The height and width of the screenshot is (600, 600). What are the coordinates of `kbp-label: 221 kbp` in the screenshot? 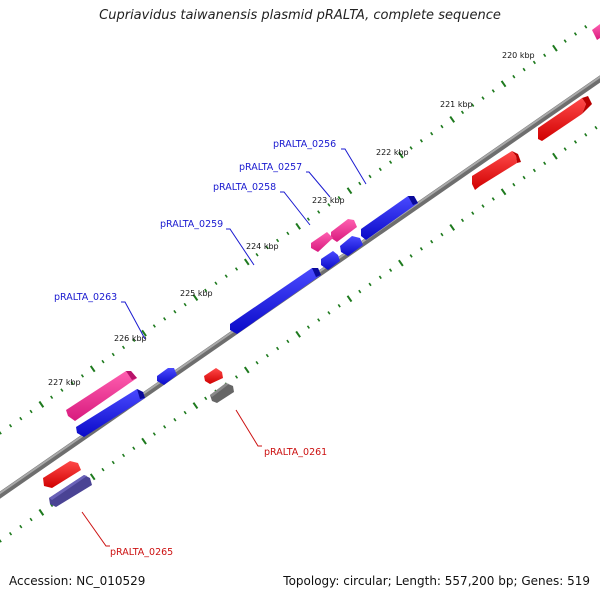 It's located at (456, 104).